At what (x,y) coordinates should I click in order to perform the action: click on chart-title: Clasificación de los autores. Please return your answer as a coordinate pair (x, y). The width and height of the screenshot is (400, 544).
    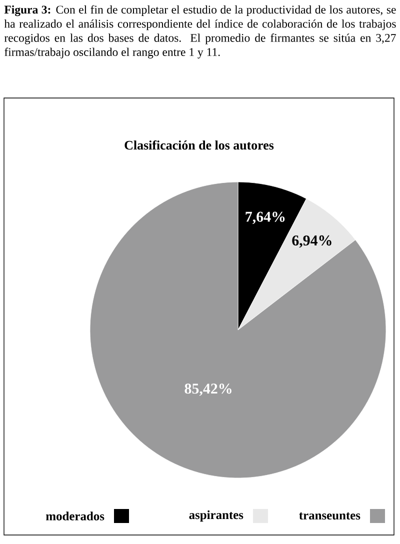
    Looking at the image, I should click on (199, 145).